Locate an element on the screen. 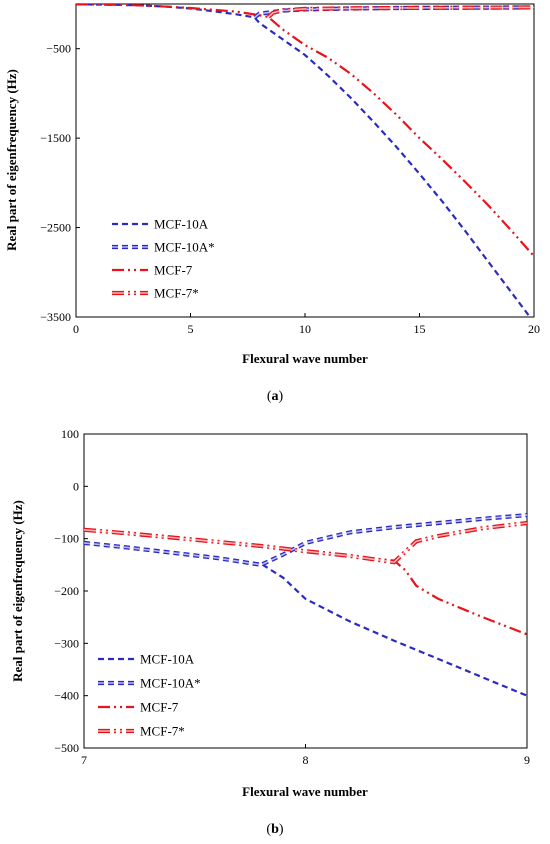 The width and height of the screenshot is (550, 844). series-line-mcf-10a is located at coordinates (305, 619).